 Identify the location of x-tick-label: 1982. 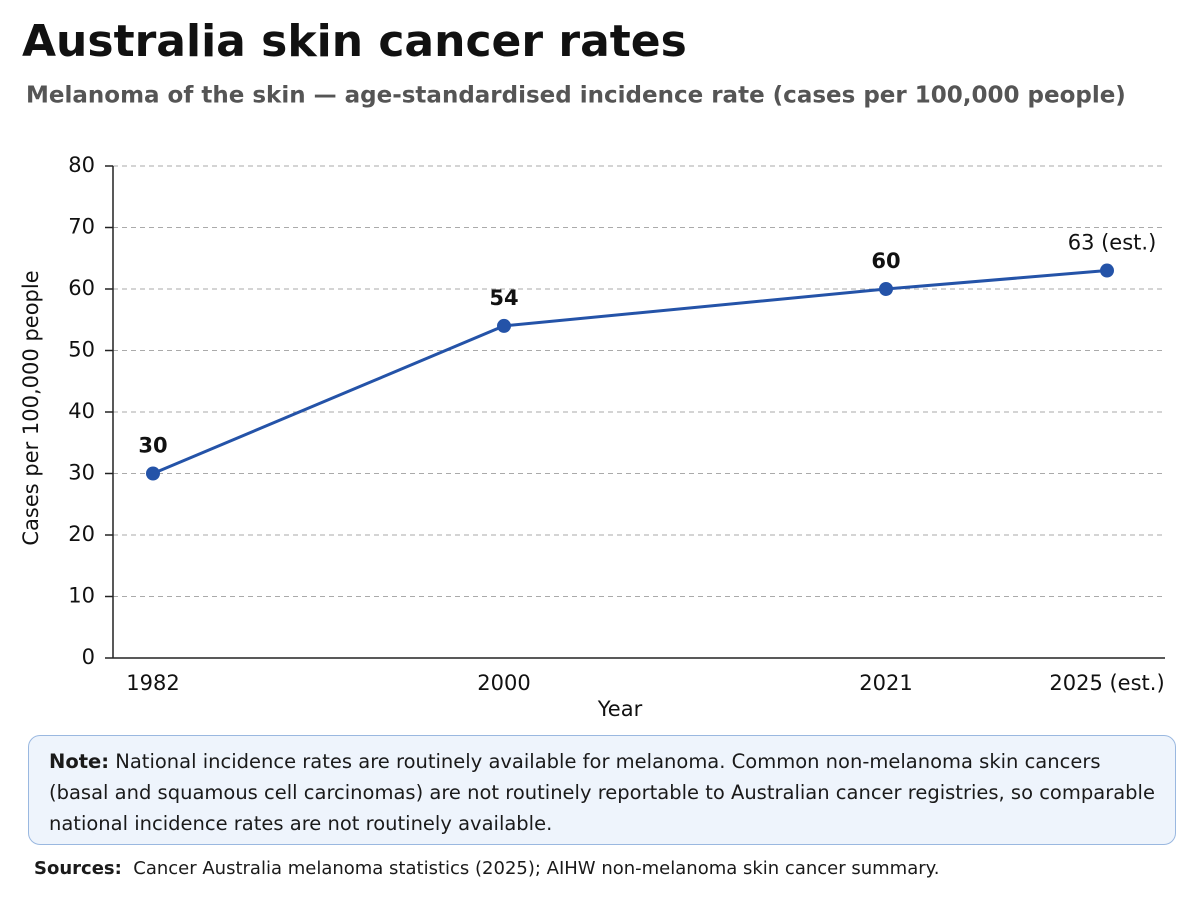
(152, 683).